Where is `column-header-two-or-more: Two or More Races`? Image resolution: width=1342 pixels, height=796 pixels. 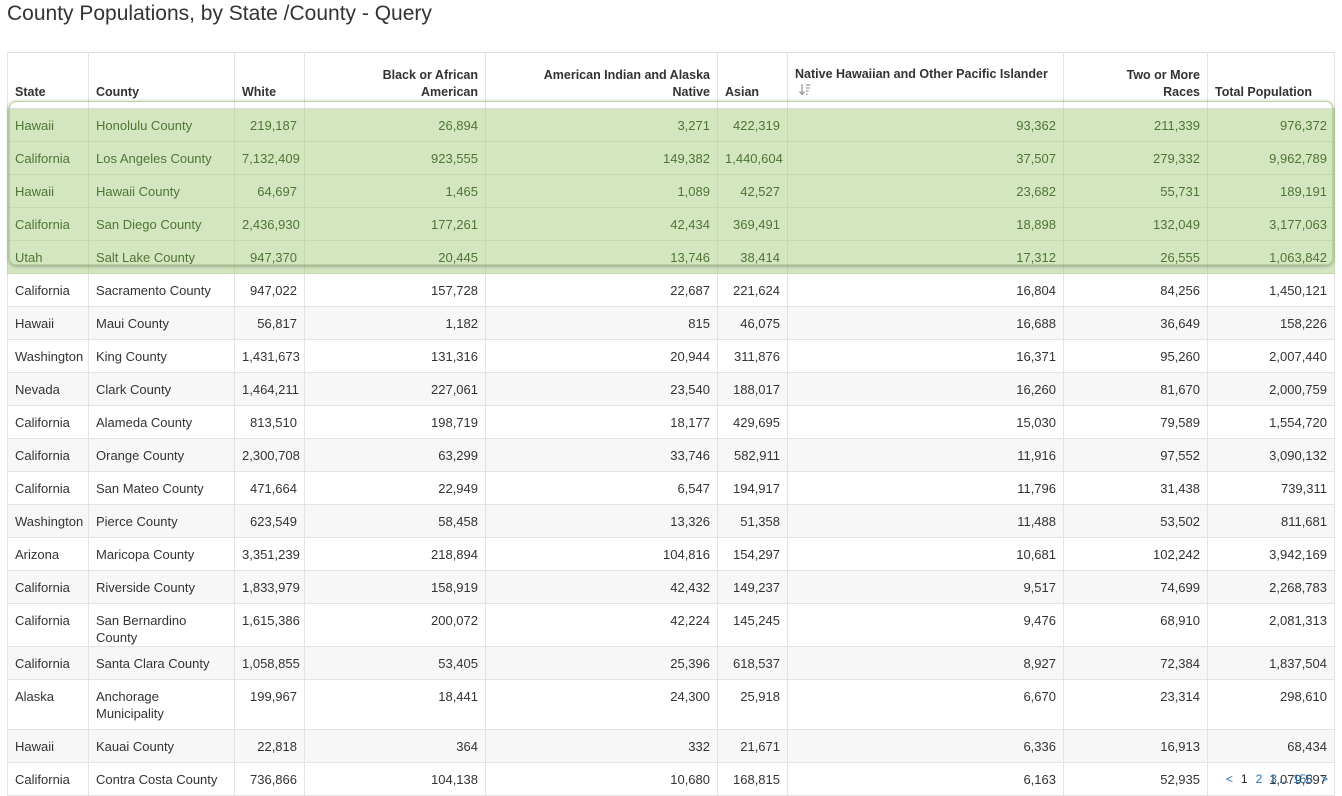 column-header-two-or-more: Two or More Races is located at coordinates (1135, 80).